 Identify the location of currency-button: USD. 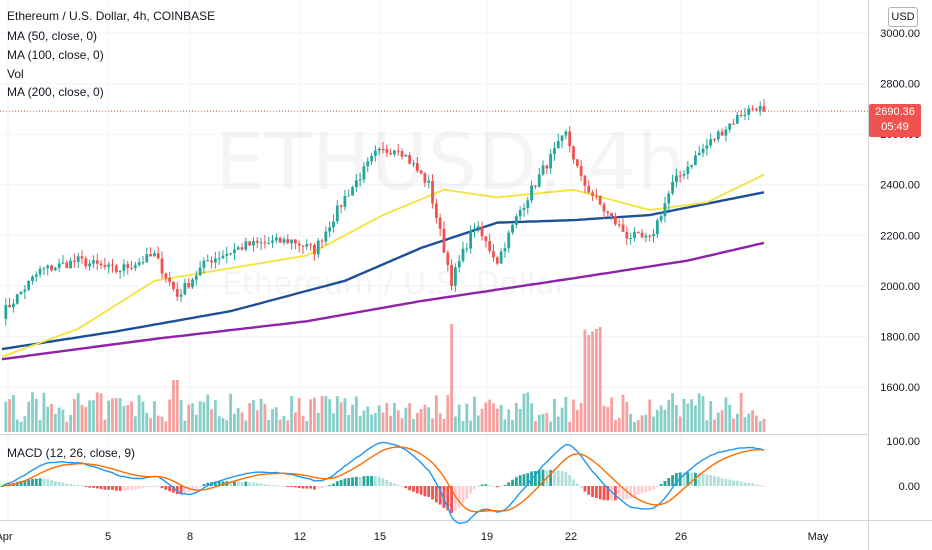
(903, 17).